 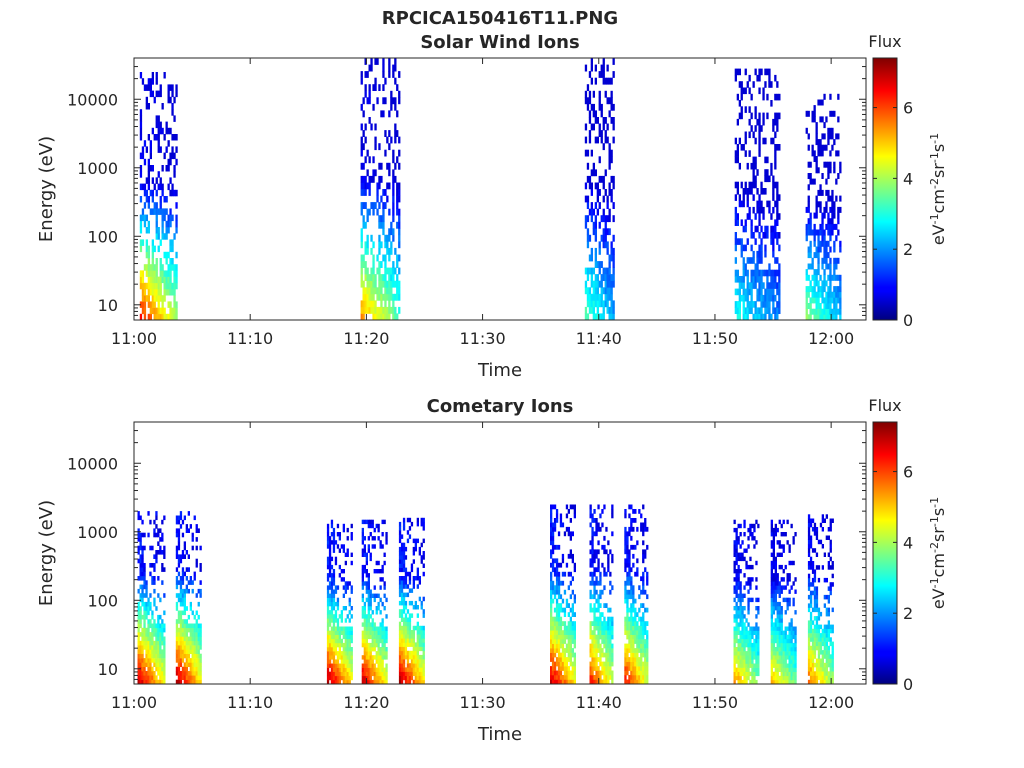 What do you see at coordinates (885, 189) in the screenshot?
I see `solar-wind-colorbar` at bounding box center [885, 189].